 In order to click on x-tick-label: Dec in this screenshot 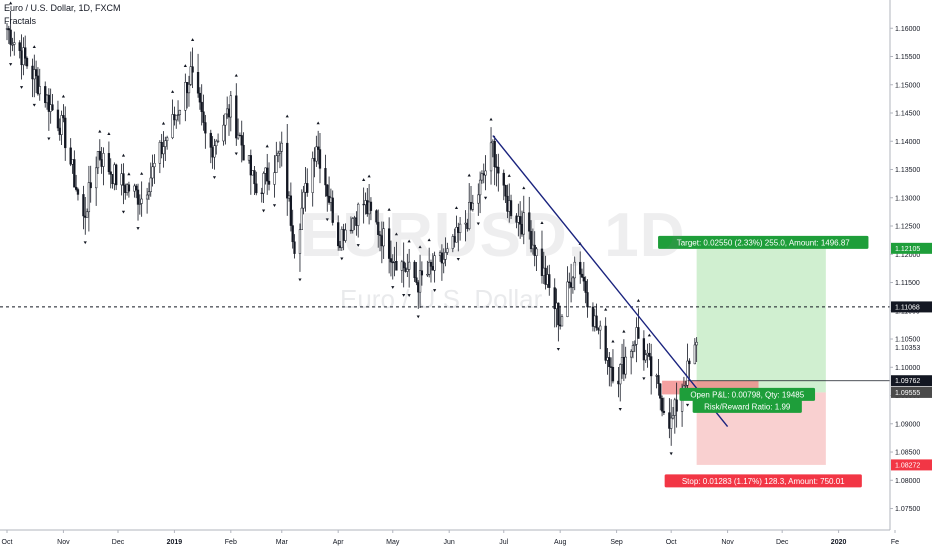, I will do `click(782, 542)`.